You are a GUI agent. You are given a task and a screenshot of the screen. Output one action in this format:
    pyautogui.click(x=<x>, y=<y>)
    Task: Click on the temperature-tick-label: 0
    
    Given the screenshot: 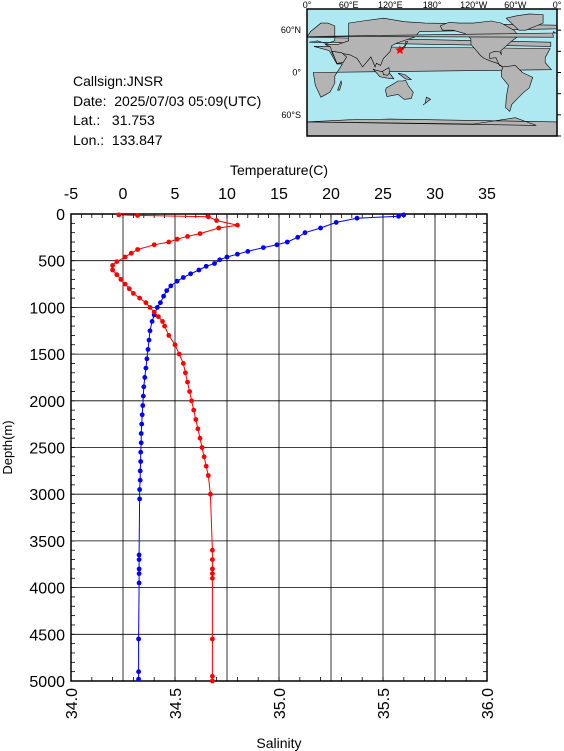 What is the action you would take?
    pyautogui.click(x=123, y=194)
    